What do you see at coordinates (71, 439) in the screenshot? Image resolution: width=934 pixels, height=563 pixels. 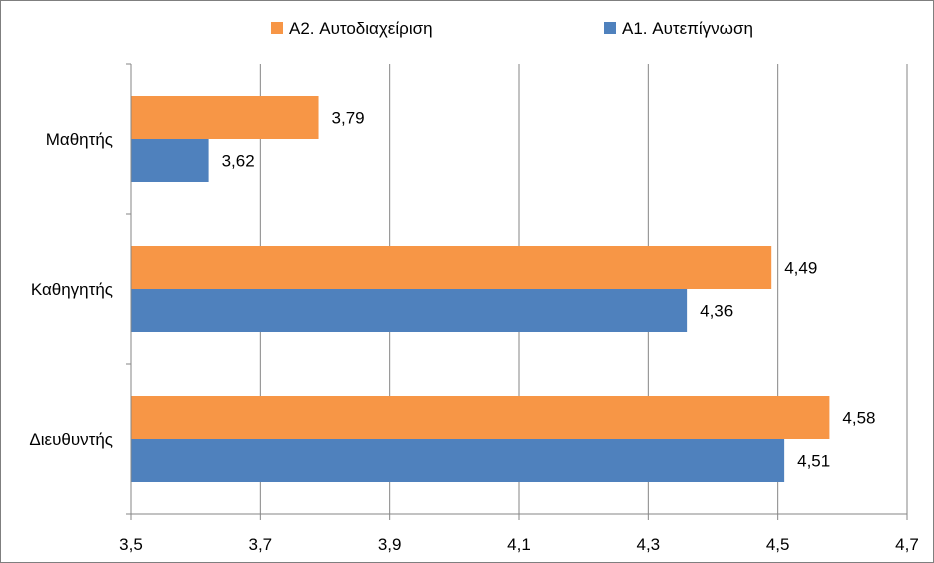 I see `category-label: Διευθυντής` at bounding box center [71, 439].